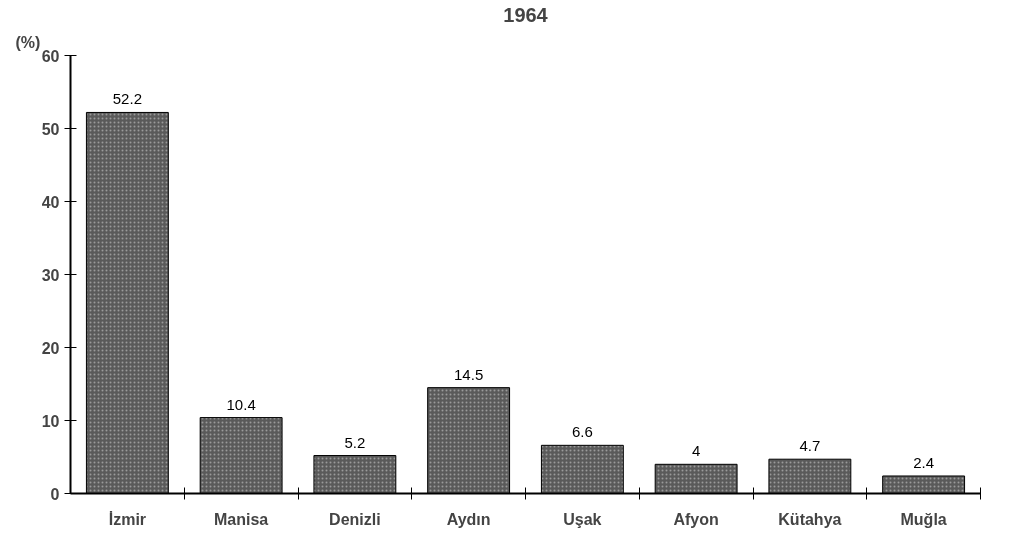  What do you see at coordinates (582, 432) in the screenshot?
I see `data-label: 6.6` at bounding box center [582, 432].